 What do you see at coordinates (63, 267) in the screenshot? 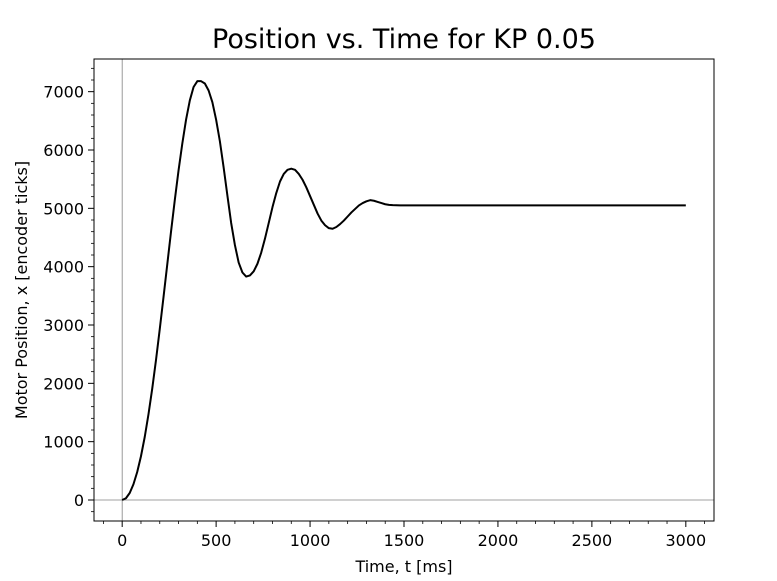
I see `y-tick-label: 4000` at bounding box center [63, 267].